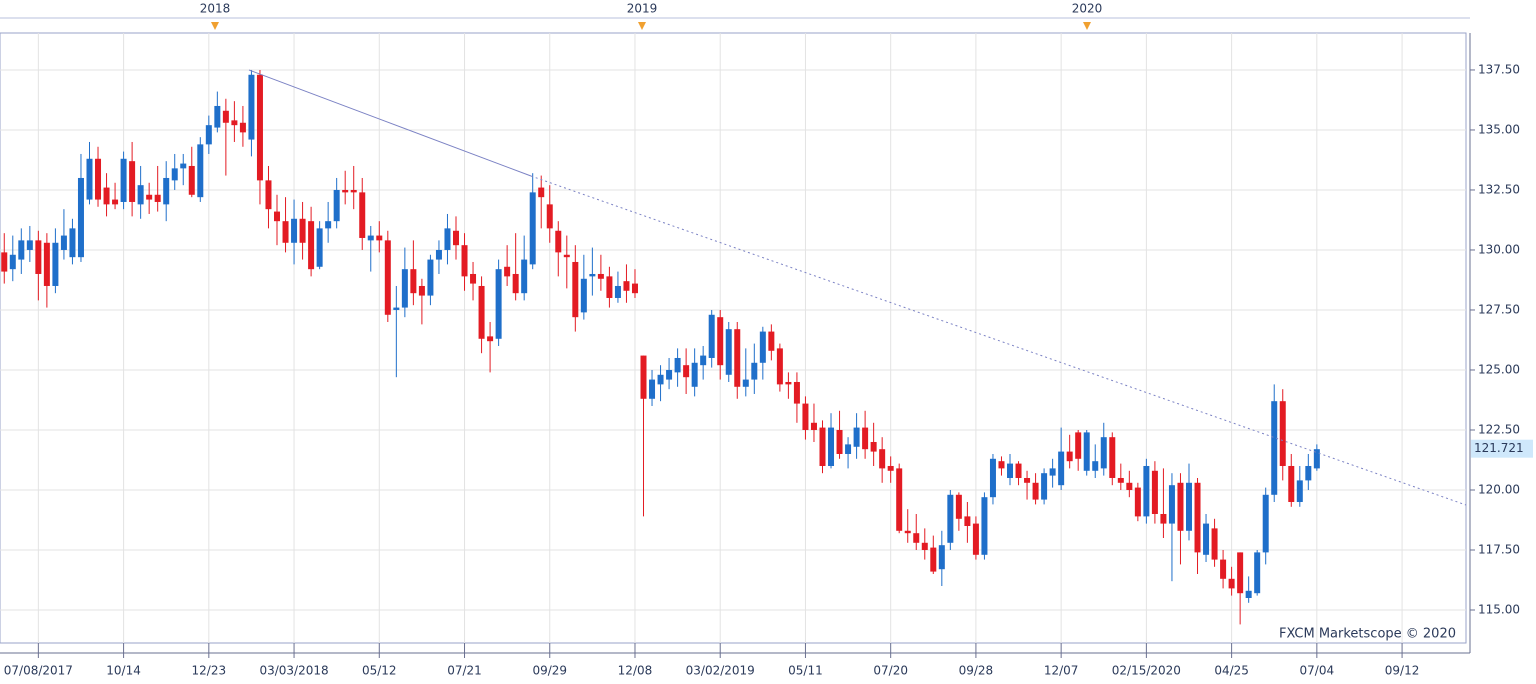  What do you see at coordinates (890, 671) in the screenshot?
I see `x-tick-label: 07/20` at bounding box center [890, 671].